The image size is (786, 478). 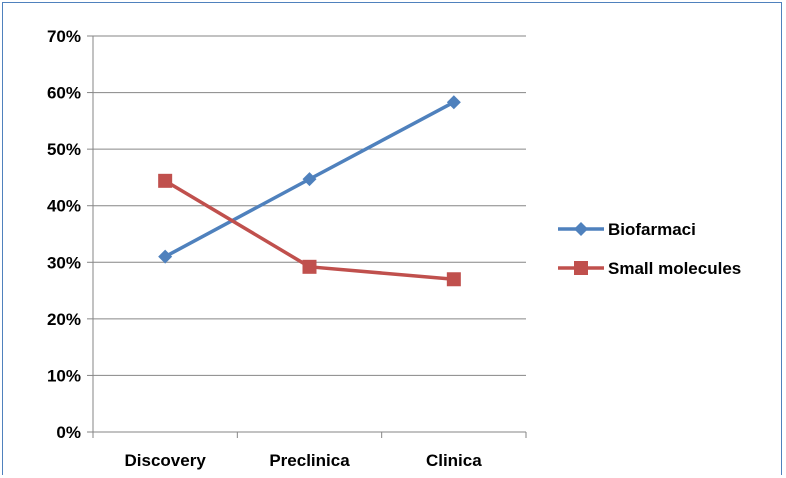 I want to click on series-small-molecules, so click(x=309, y=230).